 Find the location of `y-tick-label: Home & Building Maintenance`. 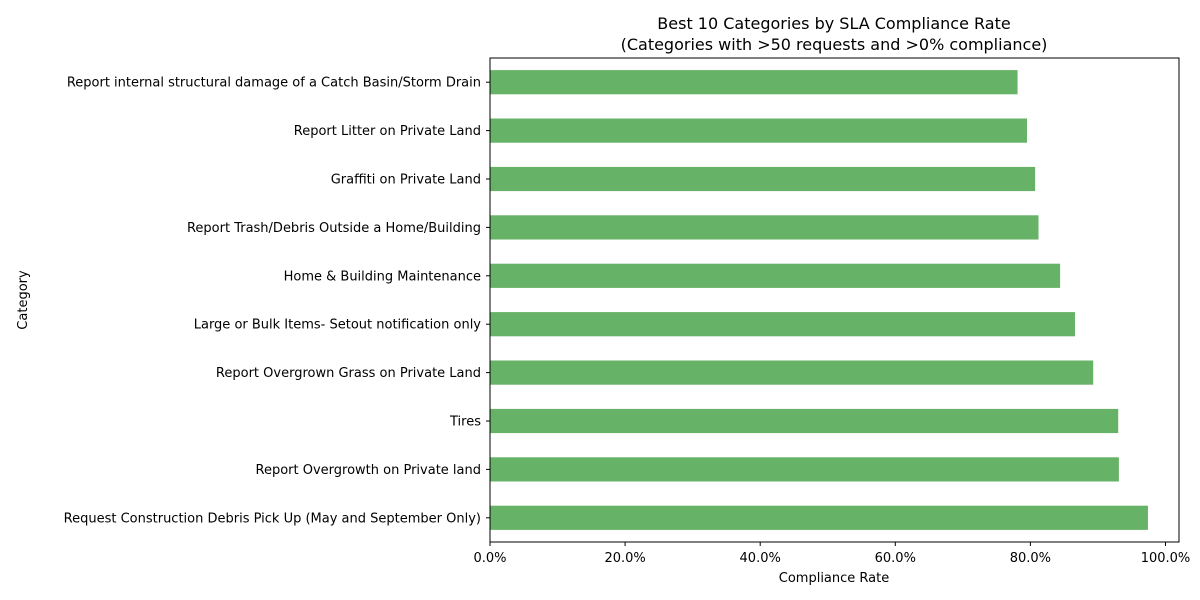

y-tick-label: Home & Building Maintenance is located at coordinates (382, 276).